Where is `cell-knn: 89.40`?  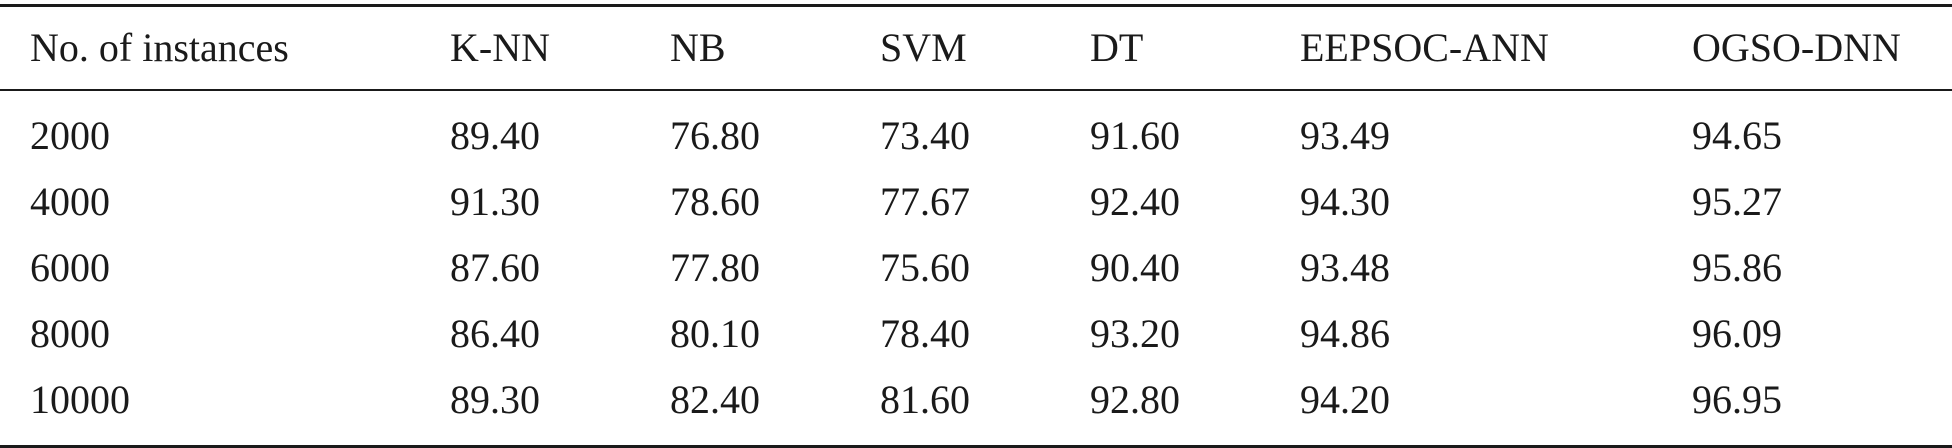 cell-knn: 89.40 is located at coordinates (495, 135).